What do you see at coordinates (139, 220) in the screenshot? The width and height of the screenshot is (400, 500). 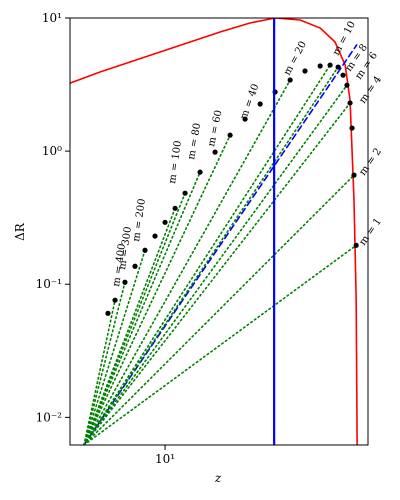 I see `annotation: m = 200` at bounding box center [139, 220].